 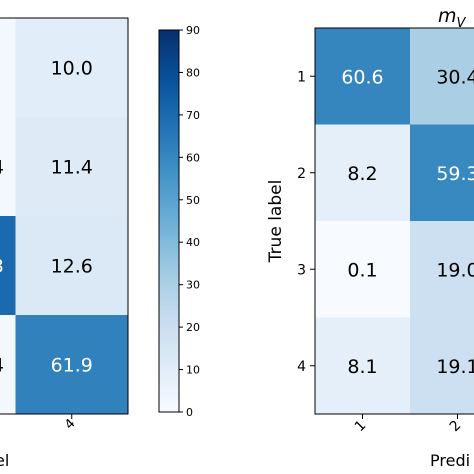 What do you see at coordinates (193, 285) in the screenshot?
I see `colorbar-tick-label: 30` at bounding box center [193, 285].